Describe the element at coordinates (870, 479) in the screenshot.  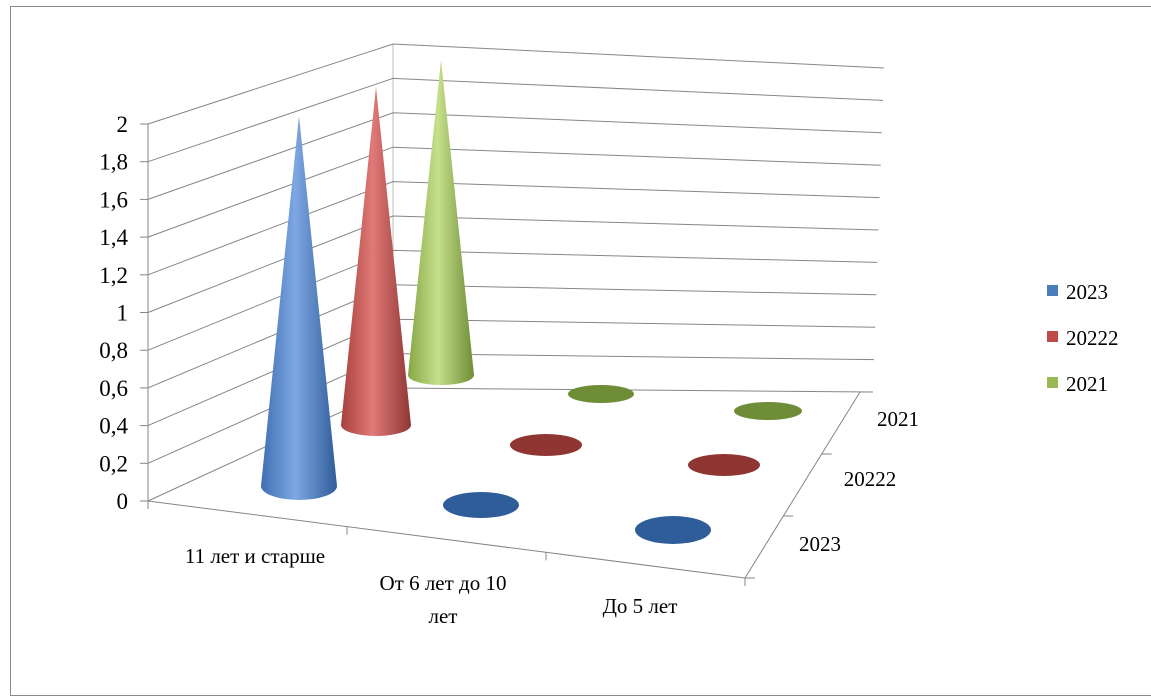
I see `depth-category-label: 20222` at that location.